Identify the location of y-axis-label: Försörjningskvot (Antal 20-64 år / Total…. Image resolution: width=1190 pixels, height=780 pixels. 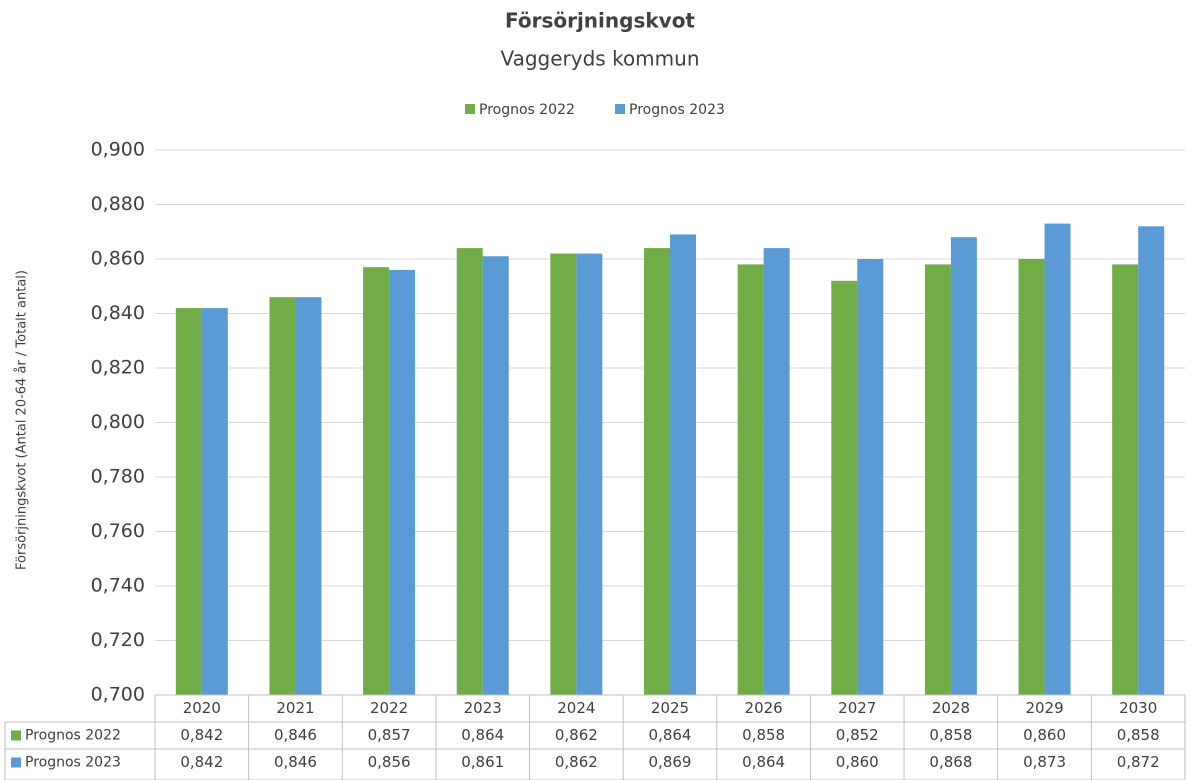
(22, 420).